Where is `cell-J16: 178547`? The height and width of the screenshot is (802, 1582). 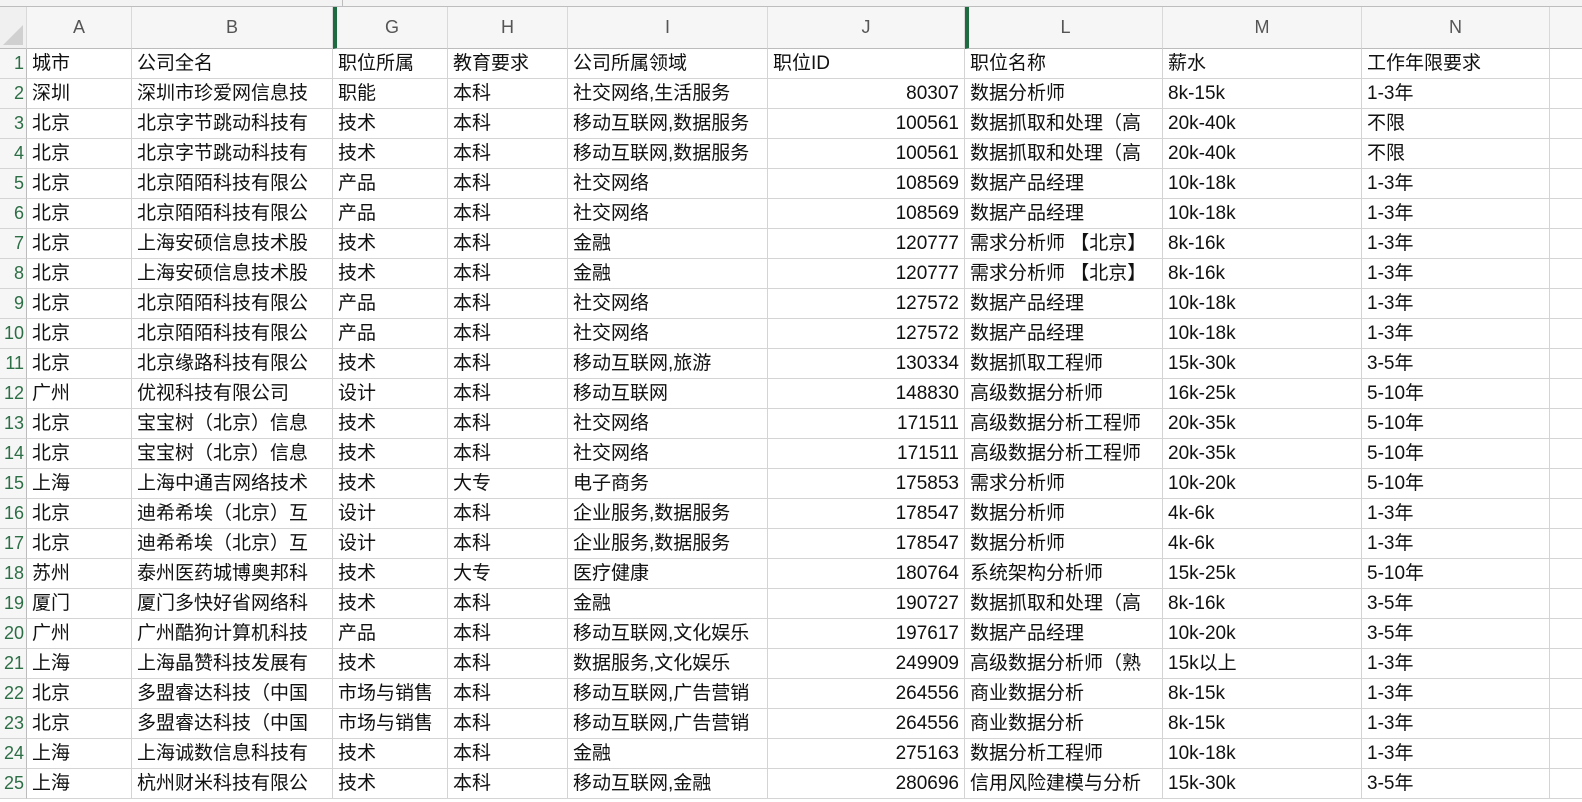 cell-J16: 178547 is located at coordinates (866, 514).